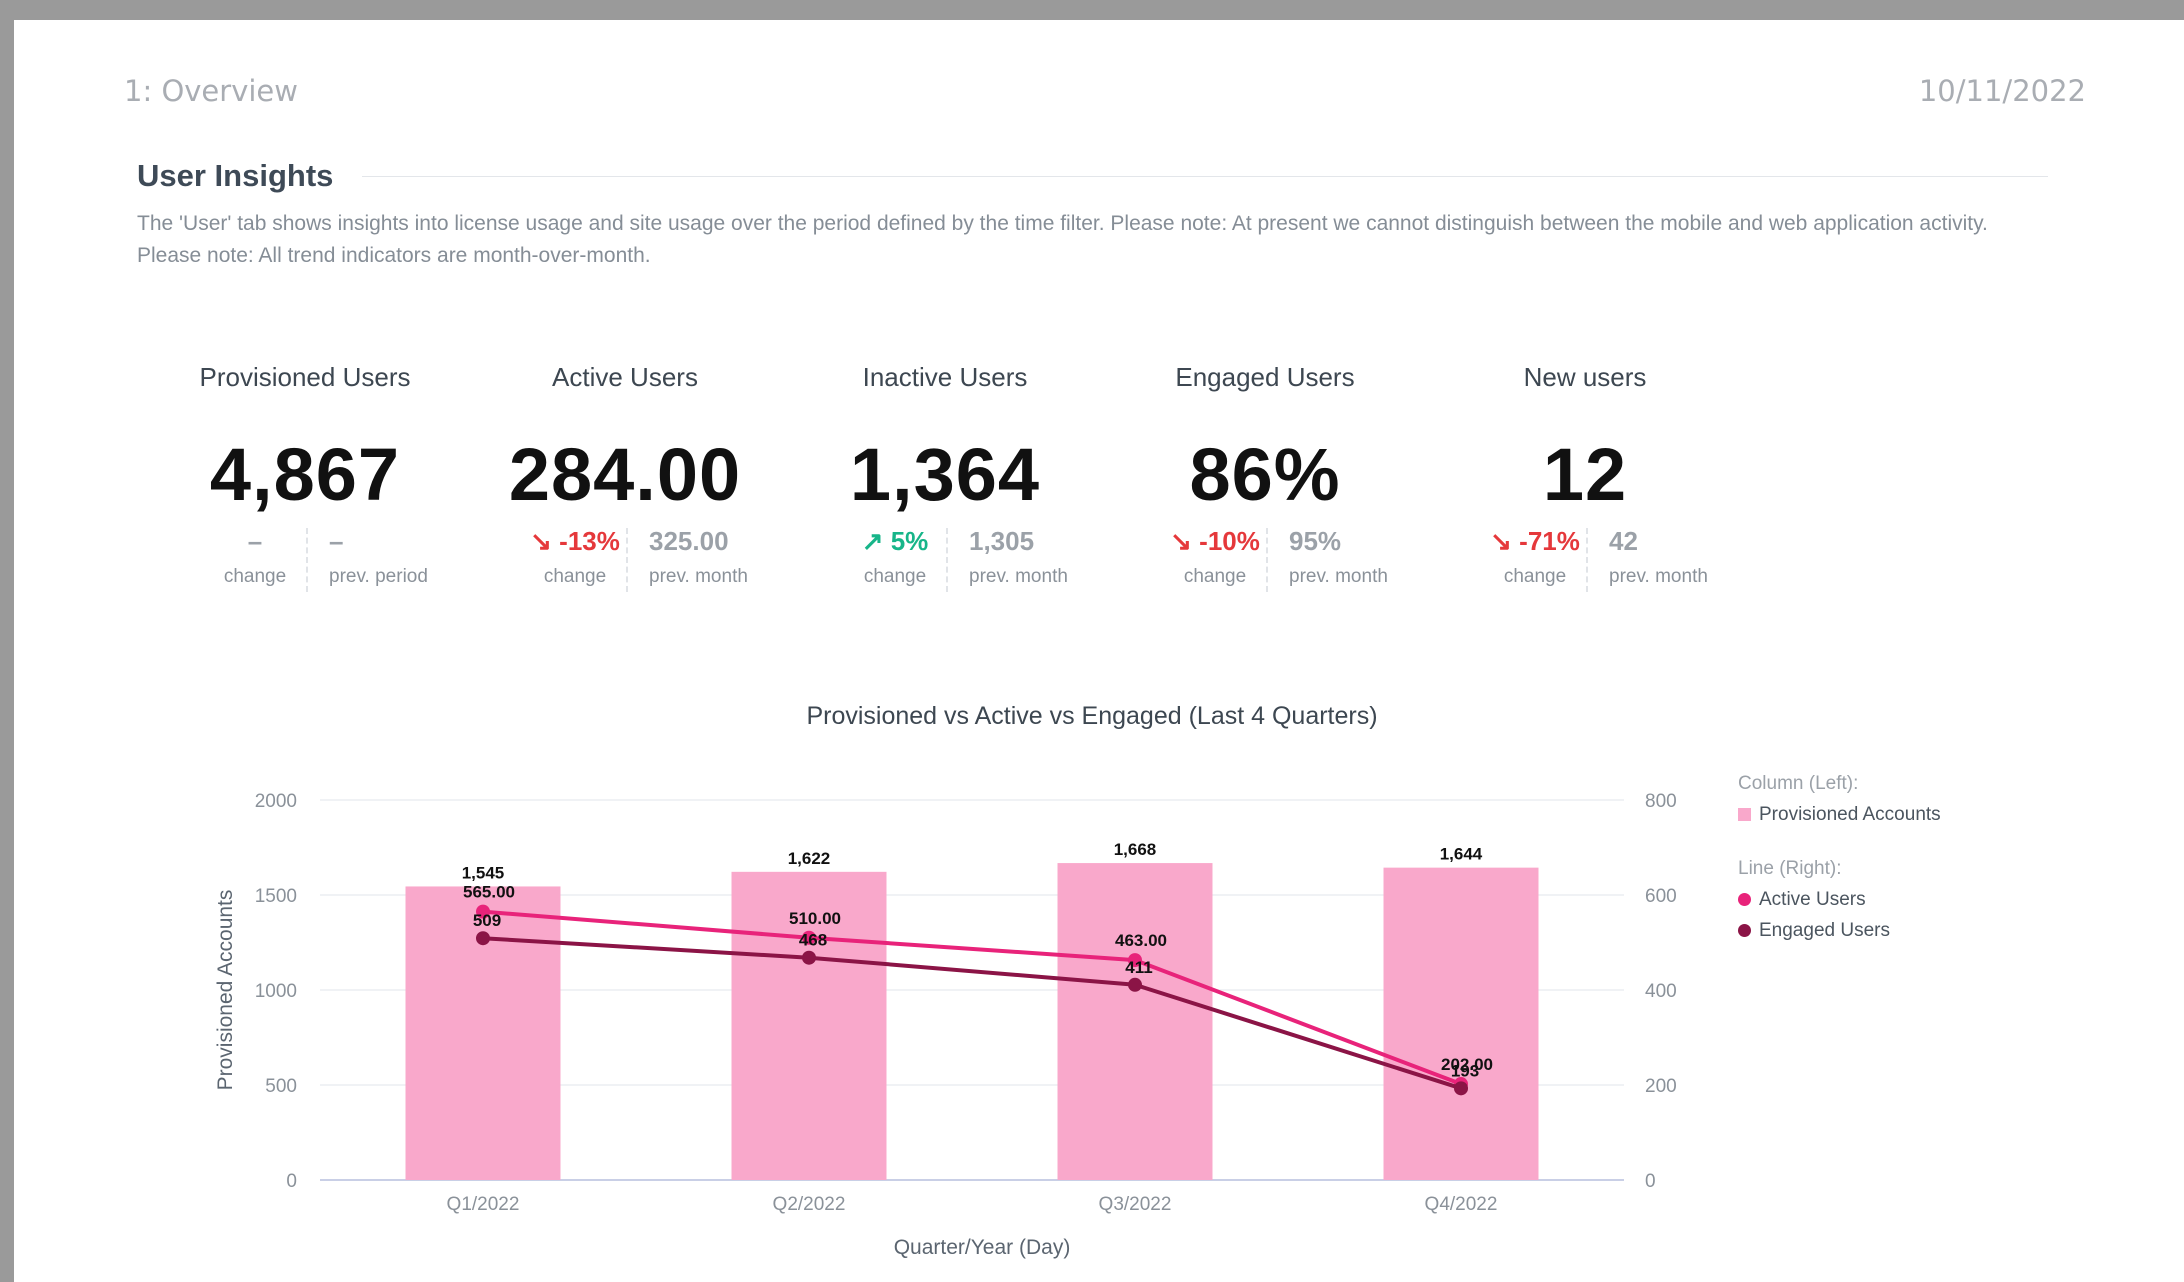  Describe the element at coordinates (378, 576) in the screenshot. I see `kpi-prev-label: prev. period` at that location.